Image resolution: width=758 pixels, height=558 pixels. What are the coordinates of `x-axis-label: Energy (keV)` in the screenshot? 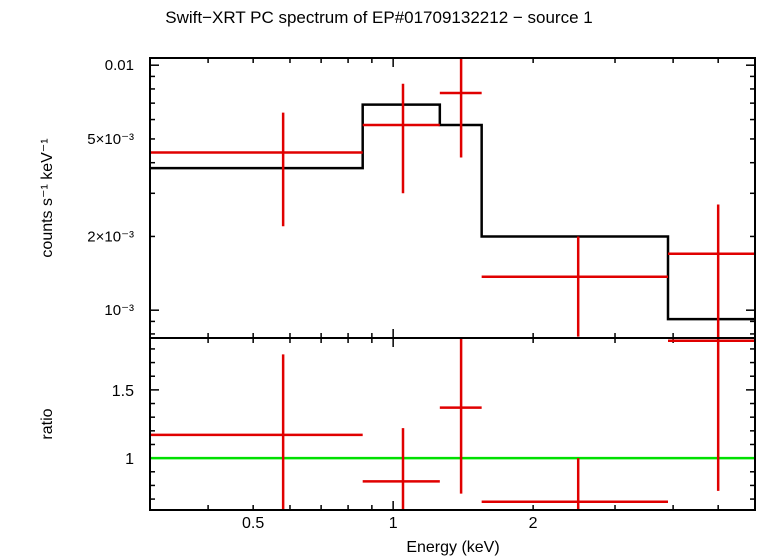 It's located at (452, 547).